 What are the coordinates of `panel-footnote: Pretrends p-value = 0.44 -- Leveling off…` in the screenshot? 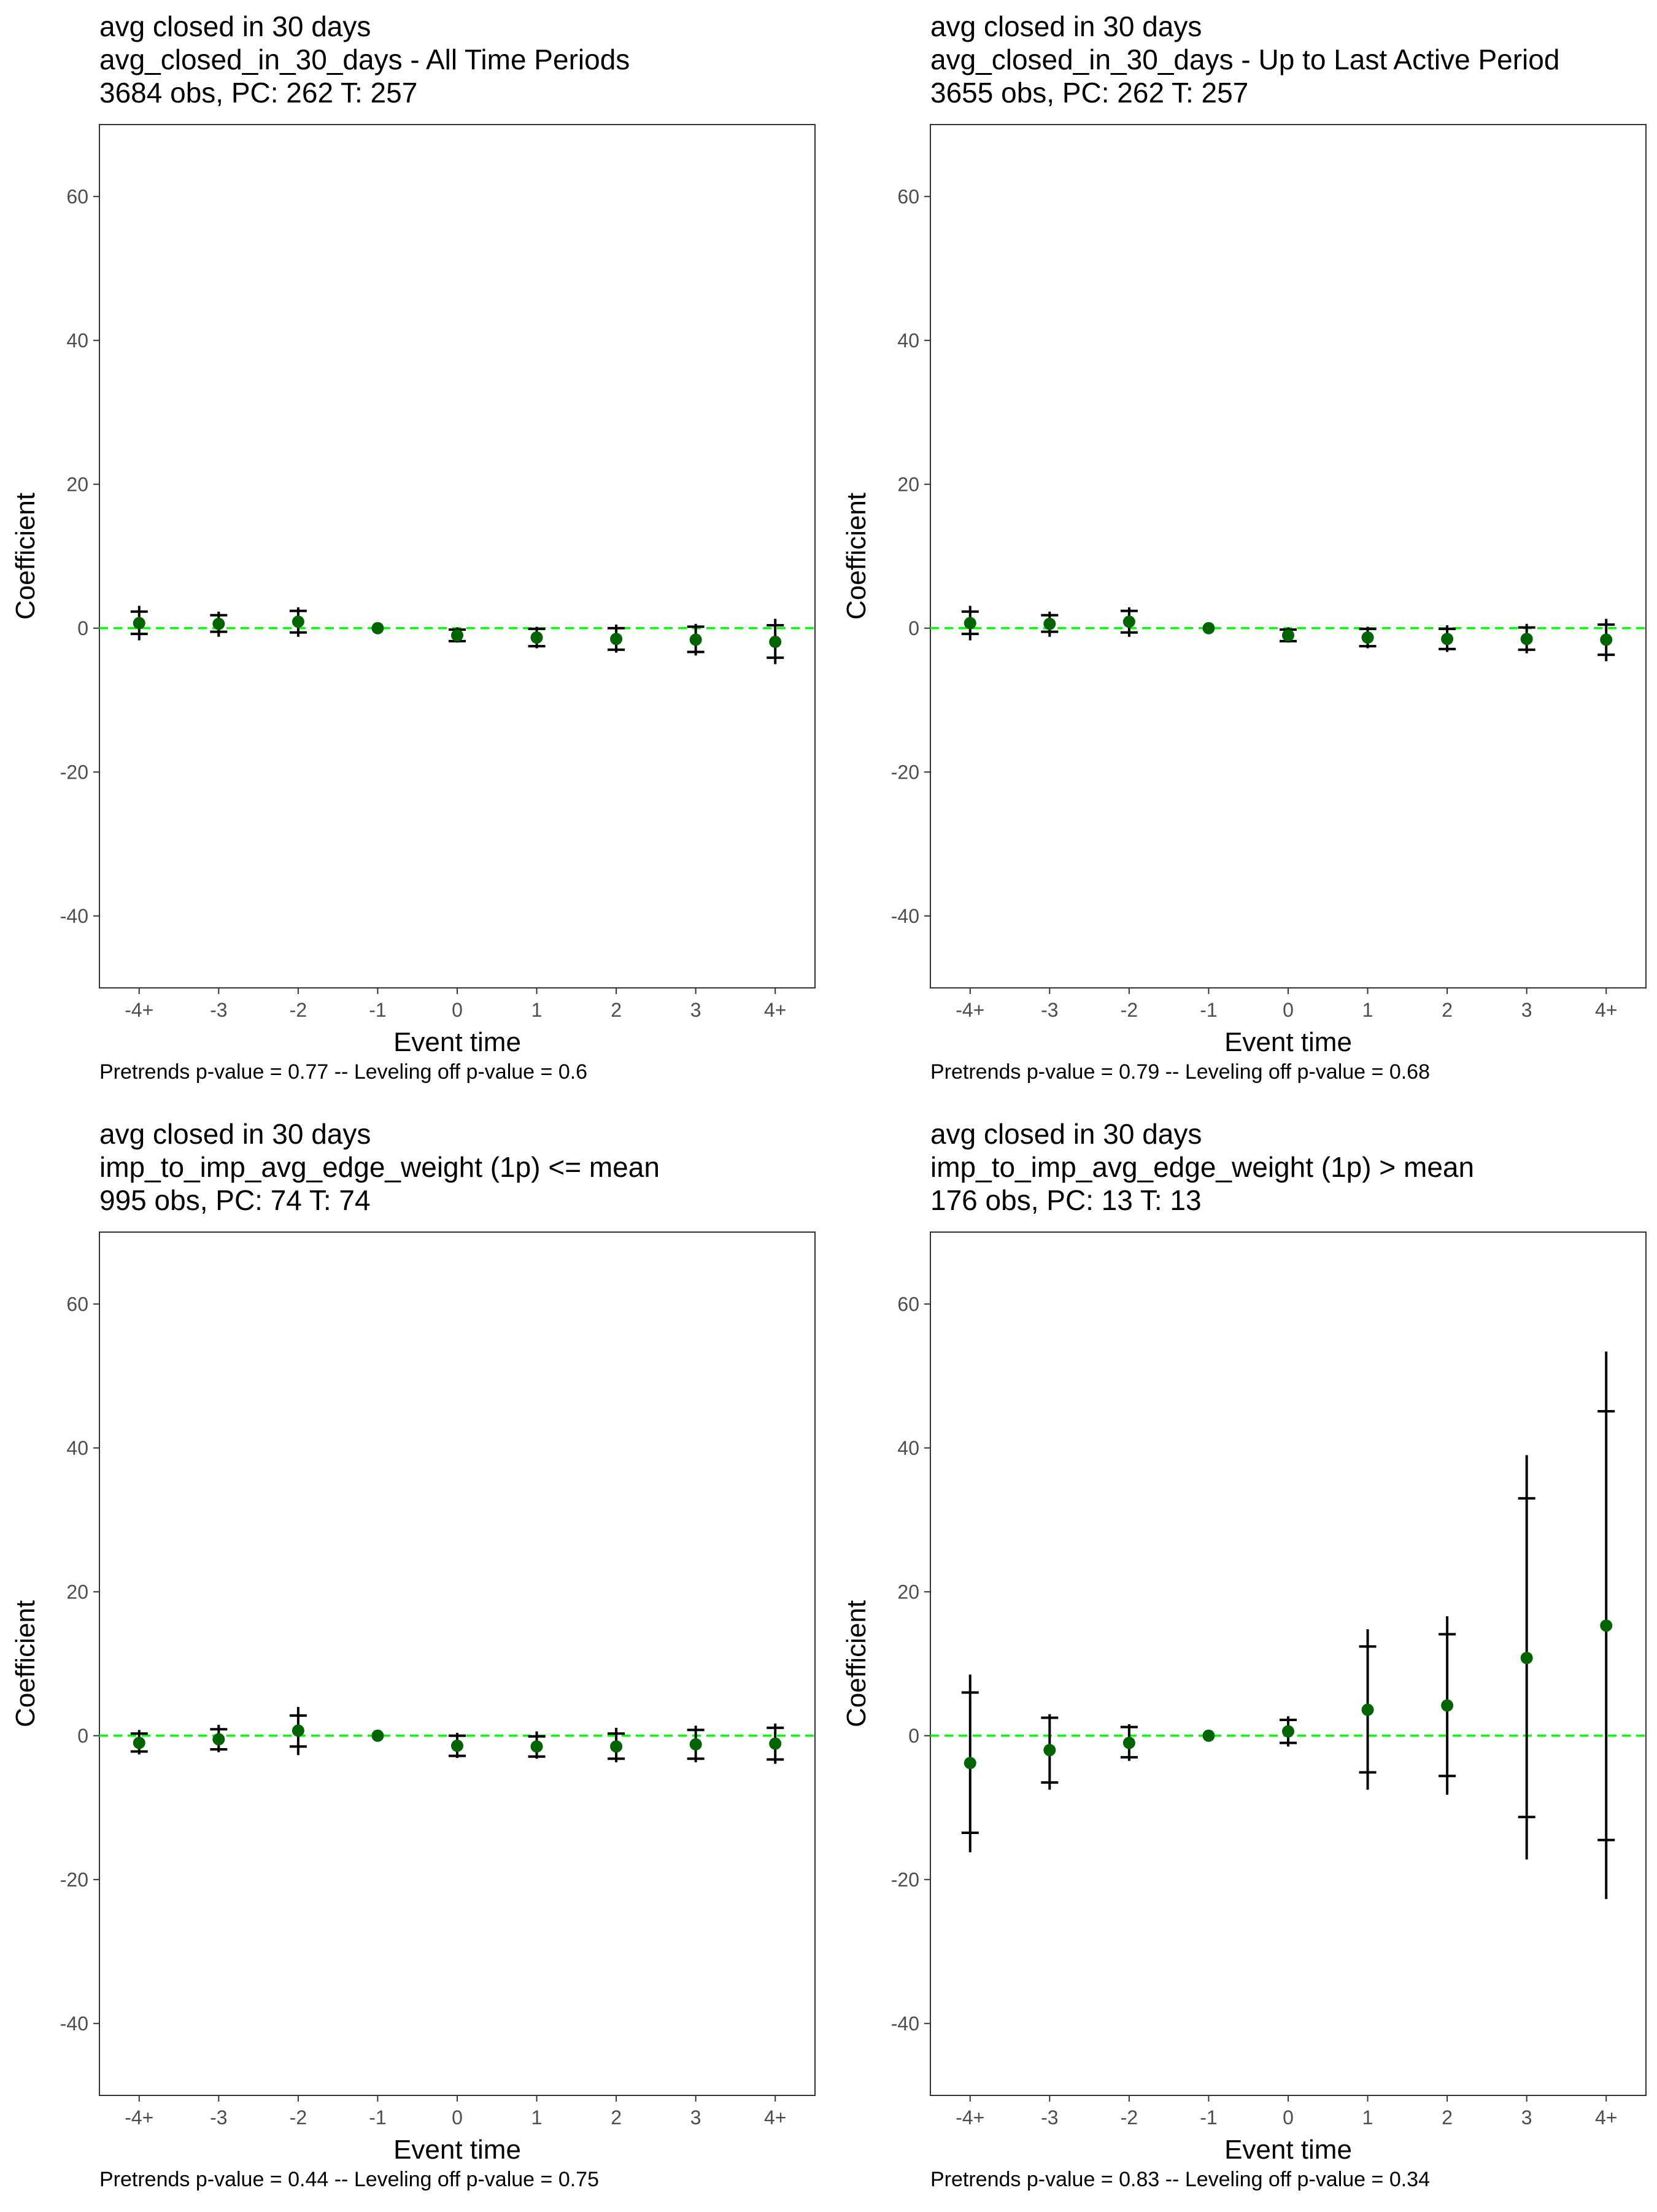 It's located at (349, 2180).